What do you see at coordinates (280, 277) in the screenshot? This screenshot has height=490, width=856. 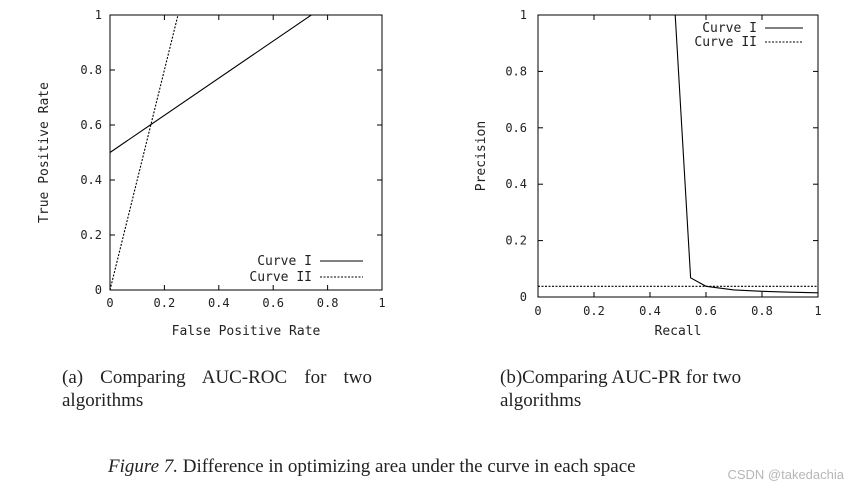 I see `roc-legend-label-curve-ii: Curve II` at bounding box center [280, 277].